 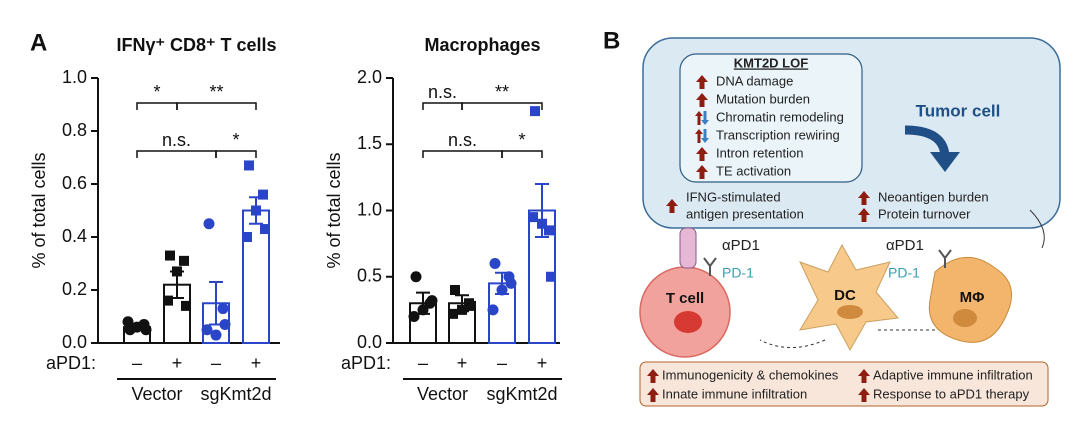 What do you see at coordinates (933, 196) in the screenshot?
I see `effect-text: Neoantigen burden` at bounding box center [933, 196].